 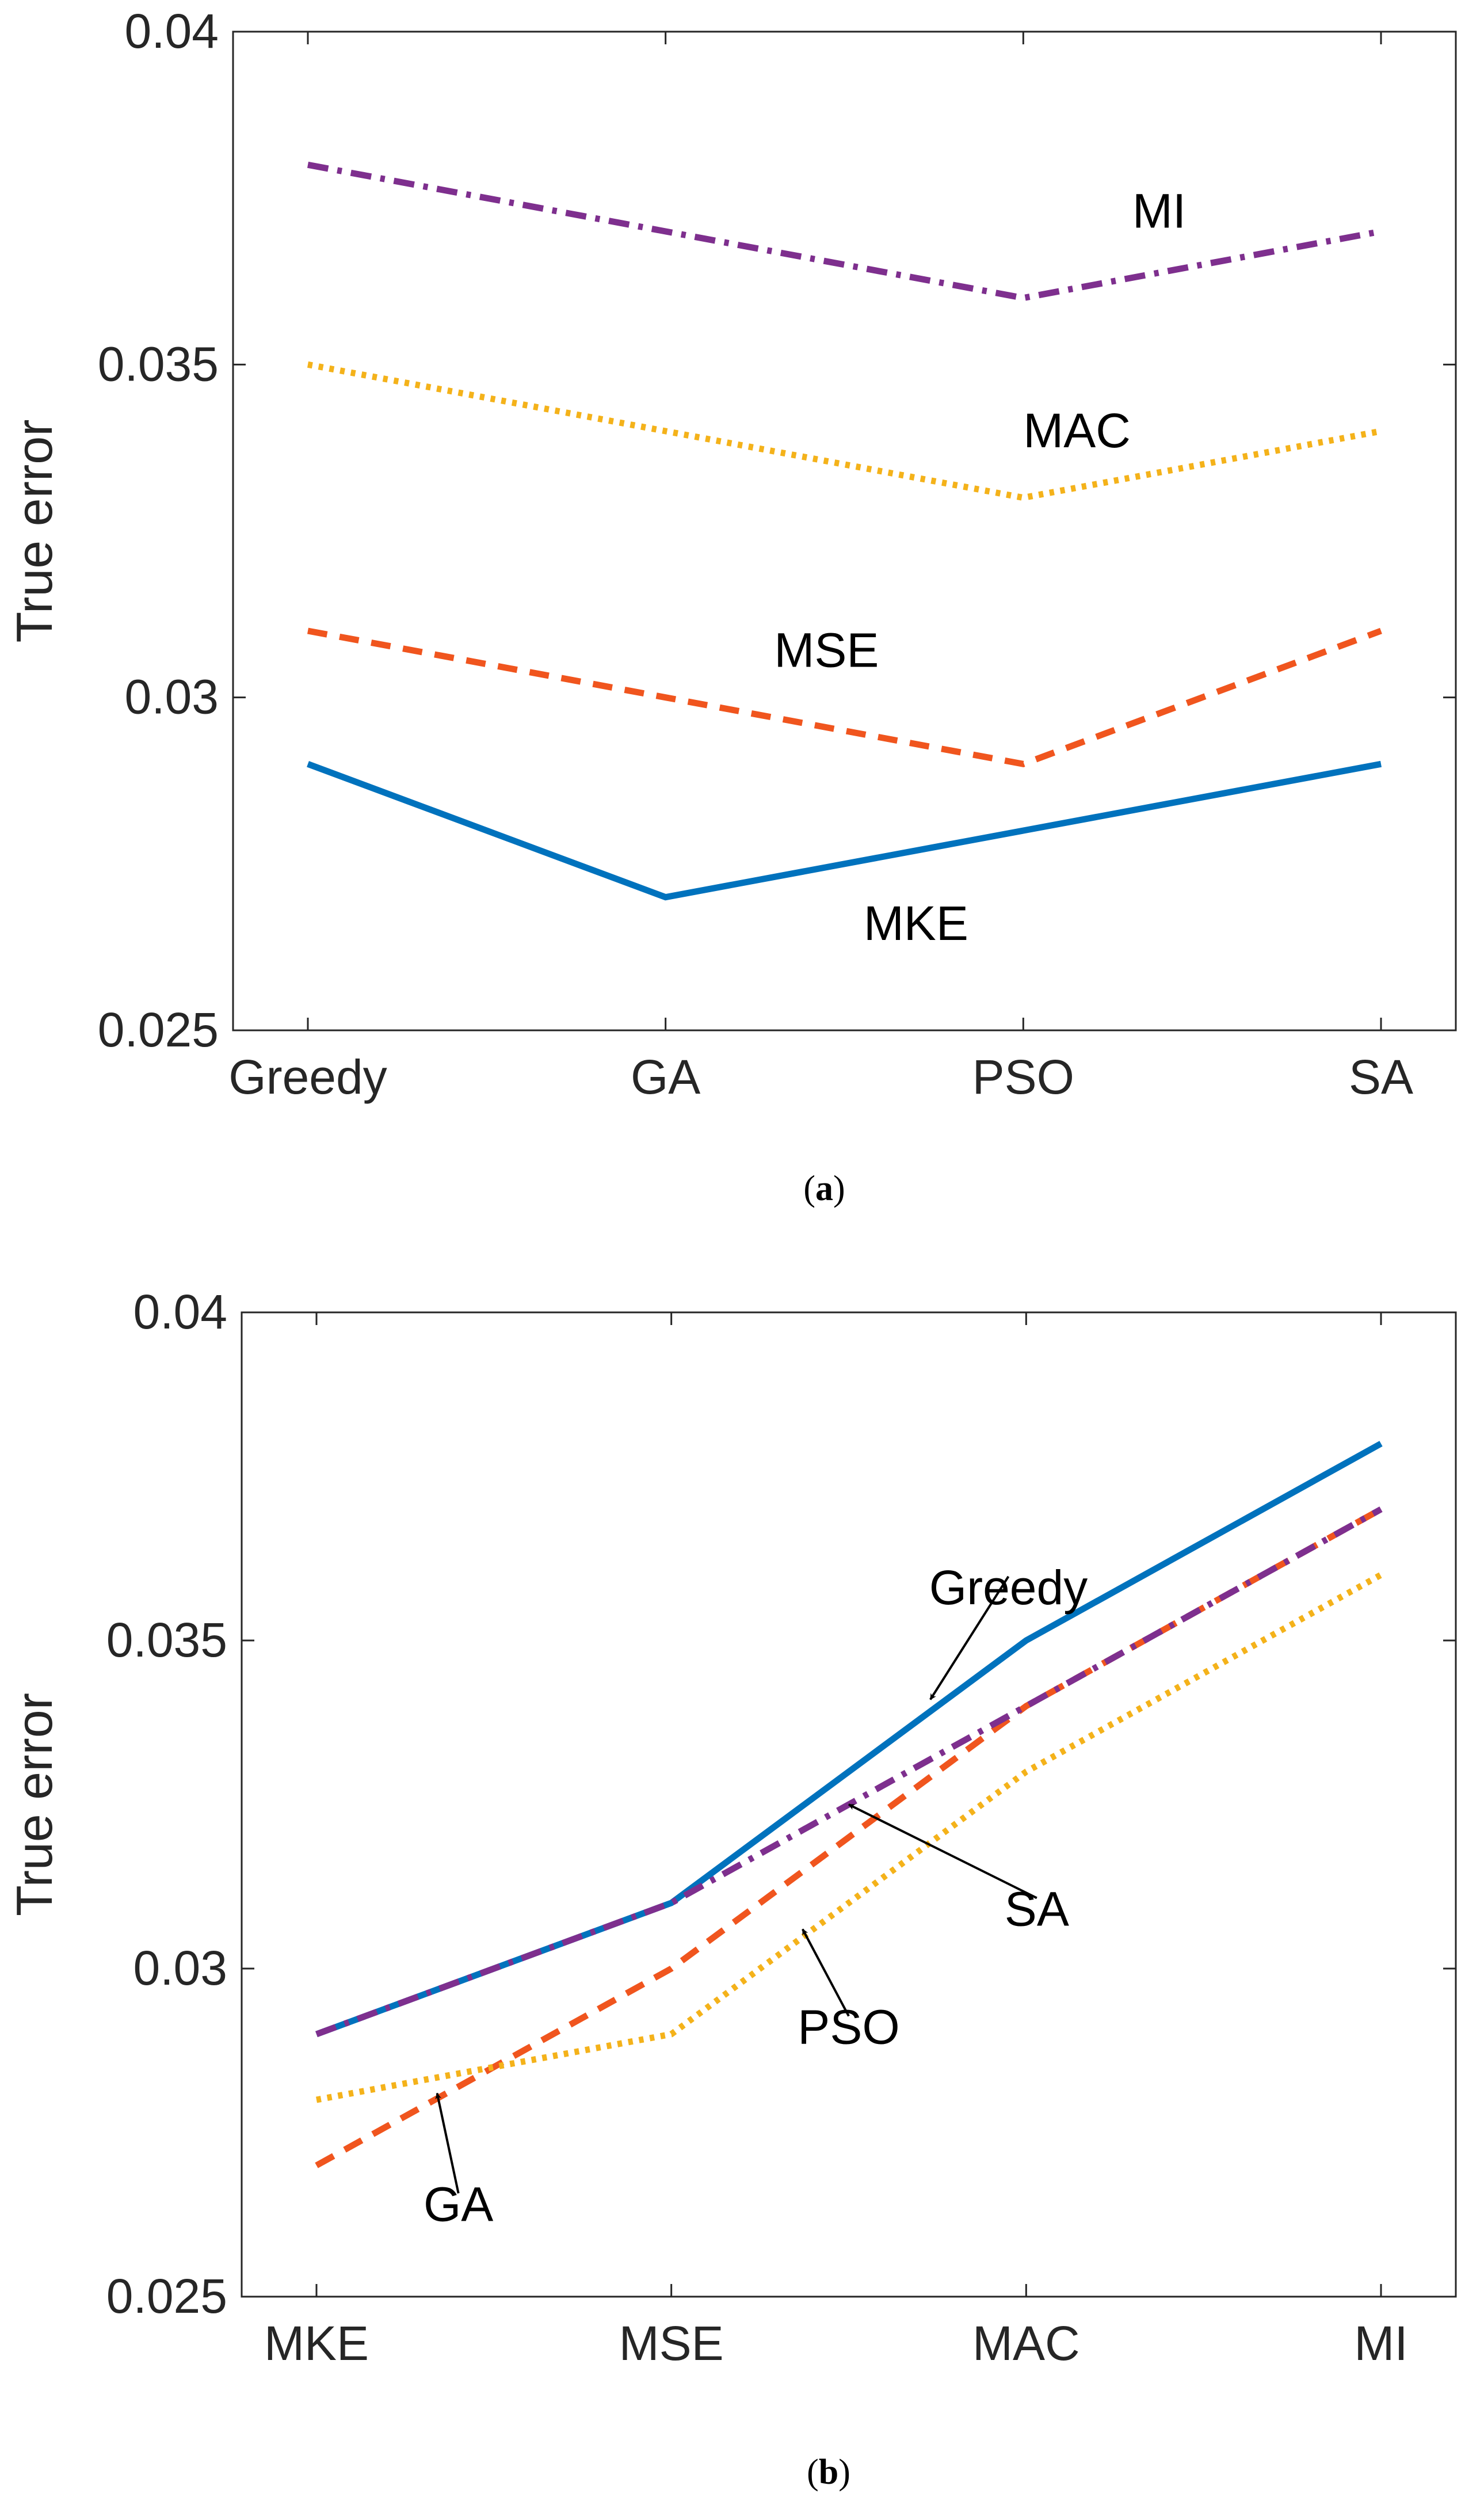 What do you see at coordinates (166, 1640) in the screenshot?
I see `panel-b-ytick-label: 0.035` at bounding box center [166, 1640].